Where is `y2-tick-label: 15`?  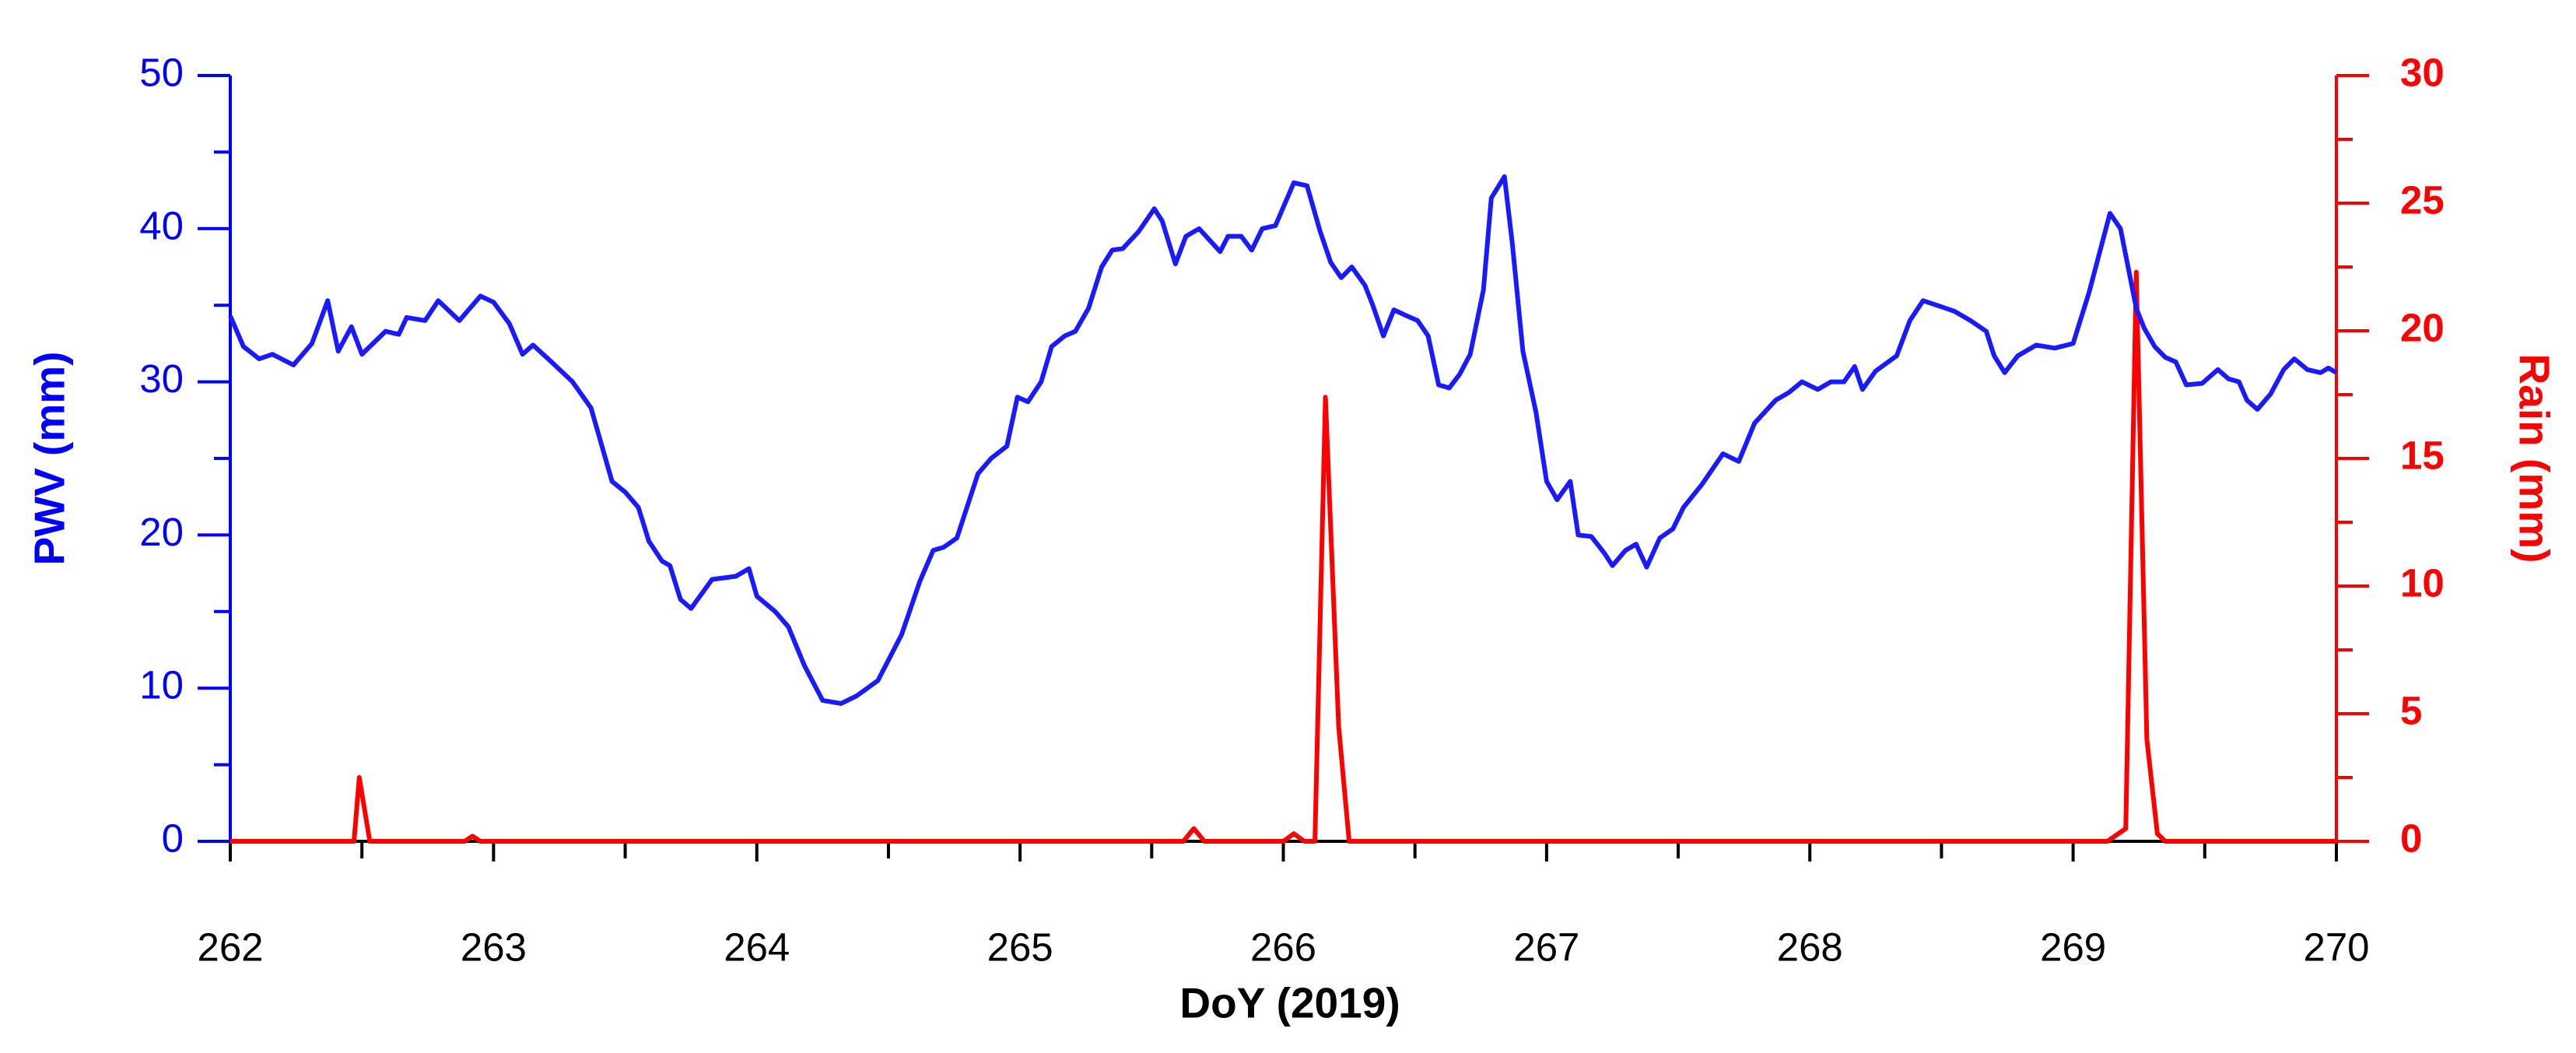
y2-tick-label: 15 is located at coordinates (2422, 455).